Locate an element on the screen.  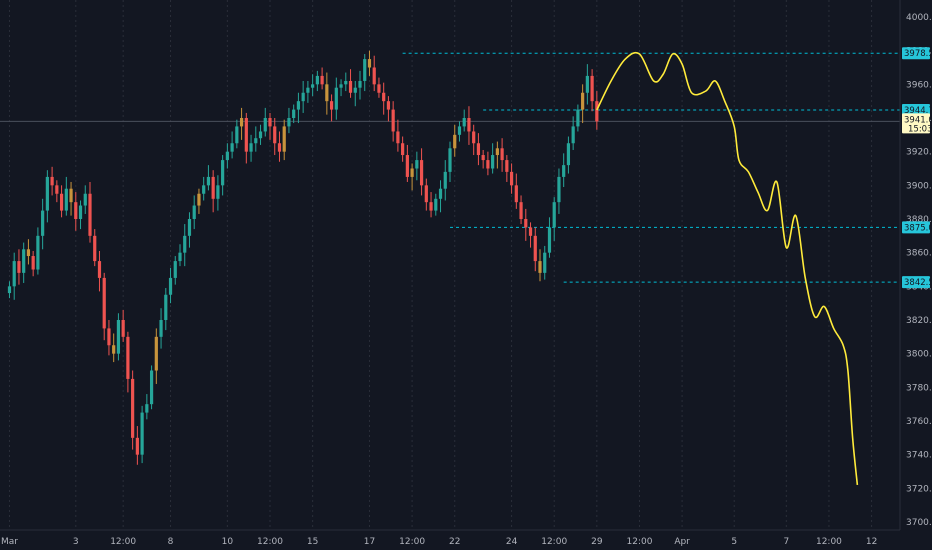
price-tick-label: 3900.00 is located at coordinates (919, 186).